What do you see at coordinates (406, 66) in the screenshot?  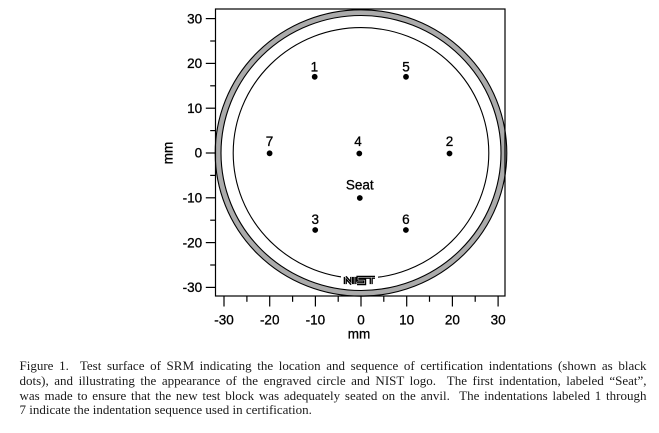 I see `svg-text: 5` at bounding box center [406, 66].